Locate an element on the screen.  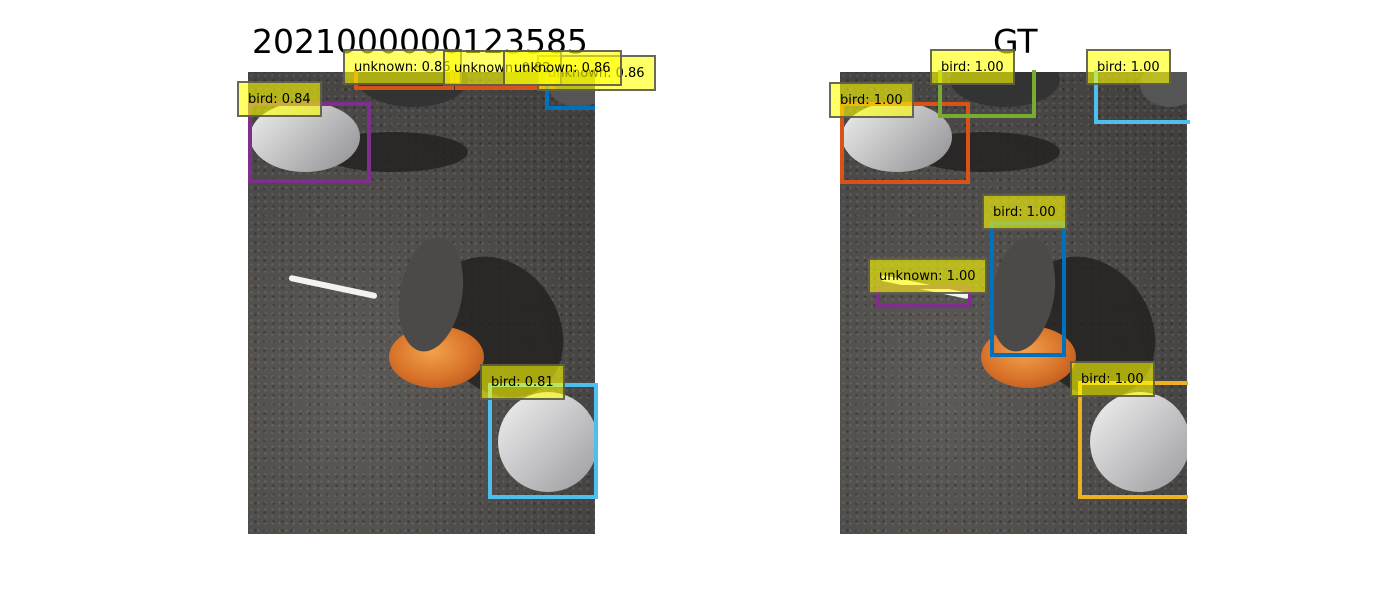
ground-truth-label: unknown: 1.00 is located at coordinates (927, 276).